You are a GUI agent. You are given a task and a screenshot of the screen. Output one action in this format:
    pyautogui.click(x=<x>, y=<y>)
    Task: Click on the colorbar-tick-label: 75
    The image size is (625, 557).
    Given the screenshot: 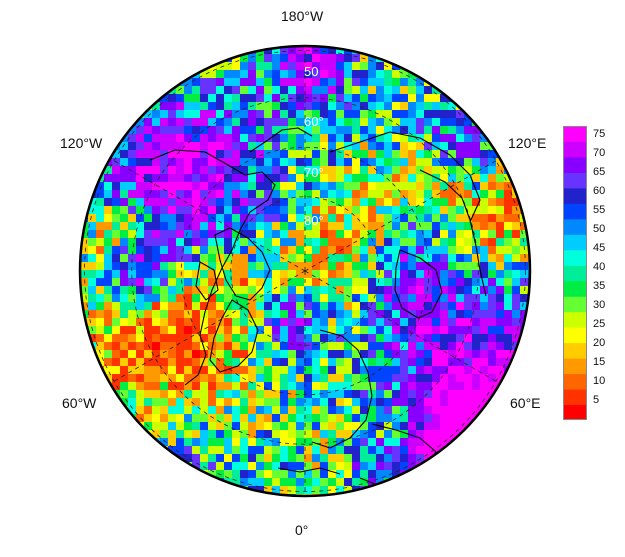 What is the action you would take?
    pyautogui.click(x=599, y=134)
    